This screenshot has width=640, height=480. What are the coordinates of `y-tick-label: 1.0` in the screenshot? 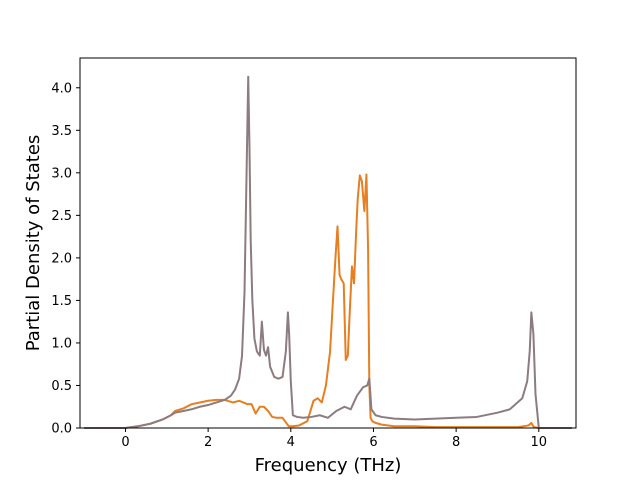 It's located at (61, 343).